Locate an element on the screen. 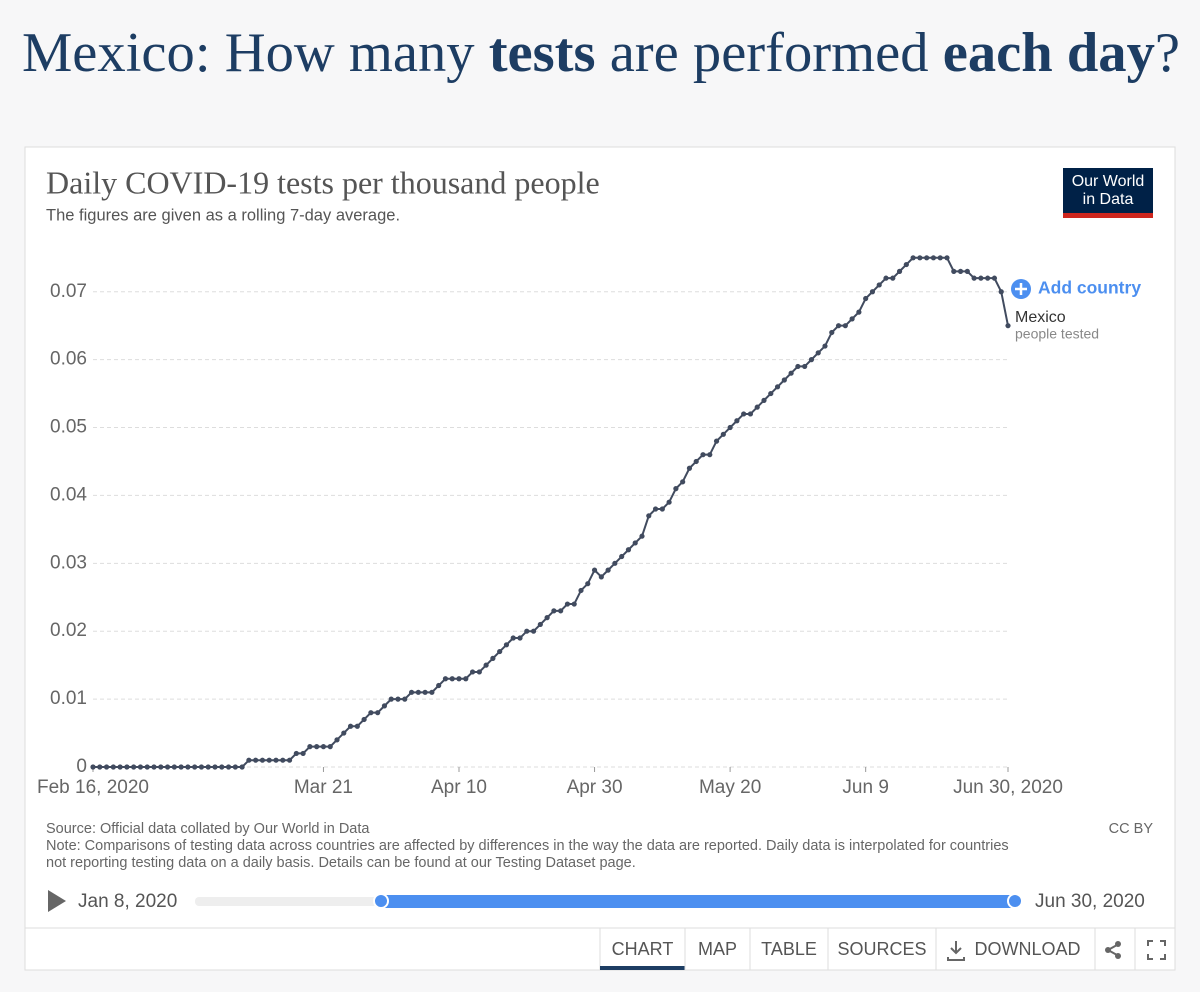  series-label: Mexico is located at coordinates (1040, 317).